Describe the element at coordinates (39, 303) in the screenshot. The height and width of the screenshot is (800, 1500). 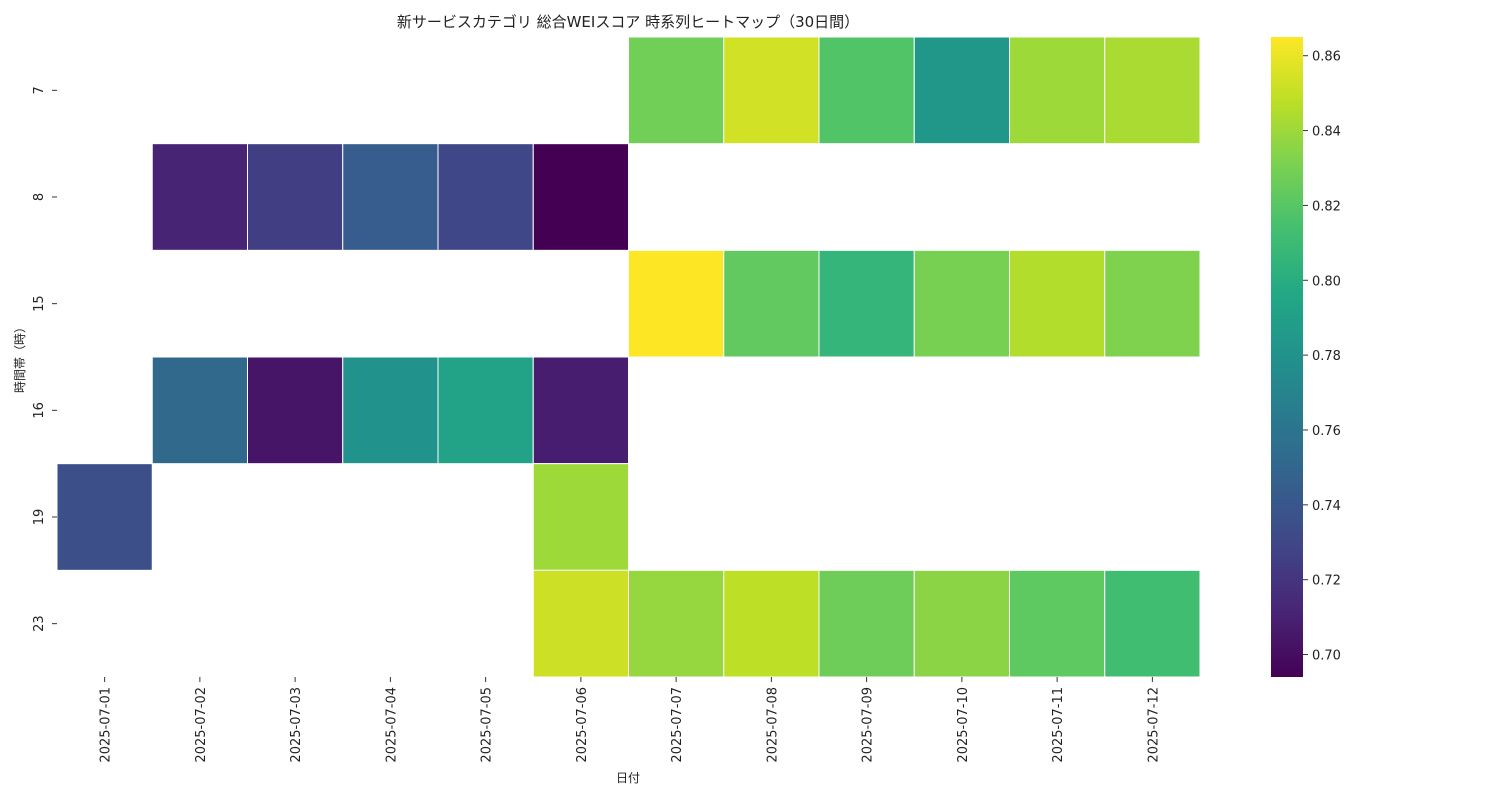
I see `y-tick-label: 15` at that location.